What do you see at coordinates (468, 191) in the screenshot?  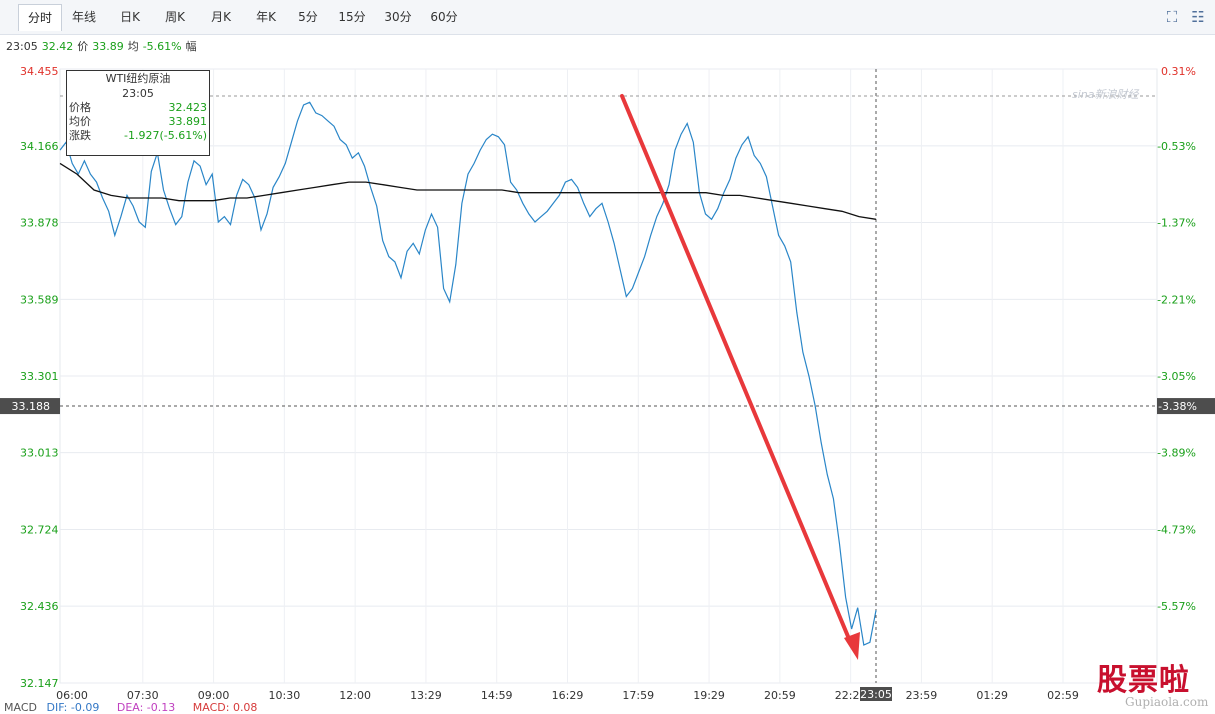 I see `avg-series-line` at bounding box center [468, 191].